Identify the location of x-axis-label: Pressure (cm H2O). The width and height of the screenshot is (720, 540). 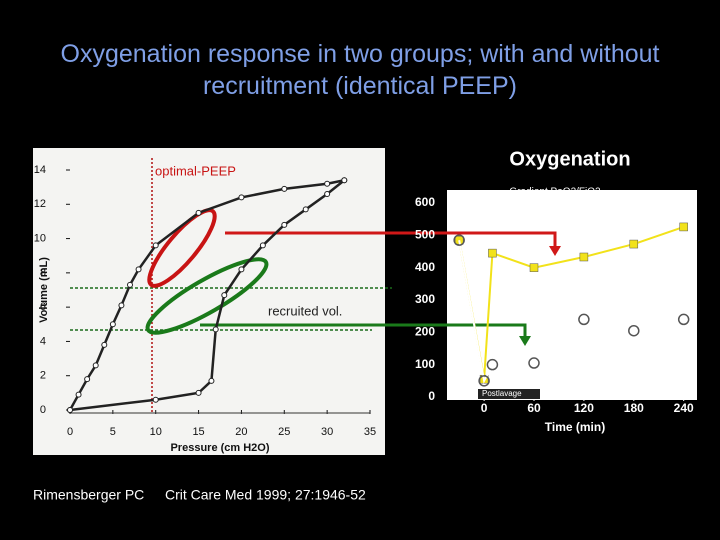
(219, 448).